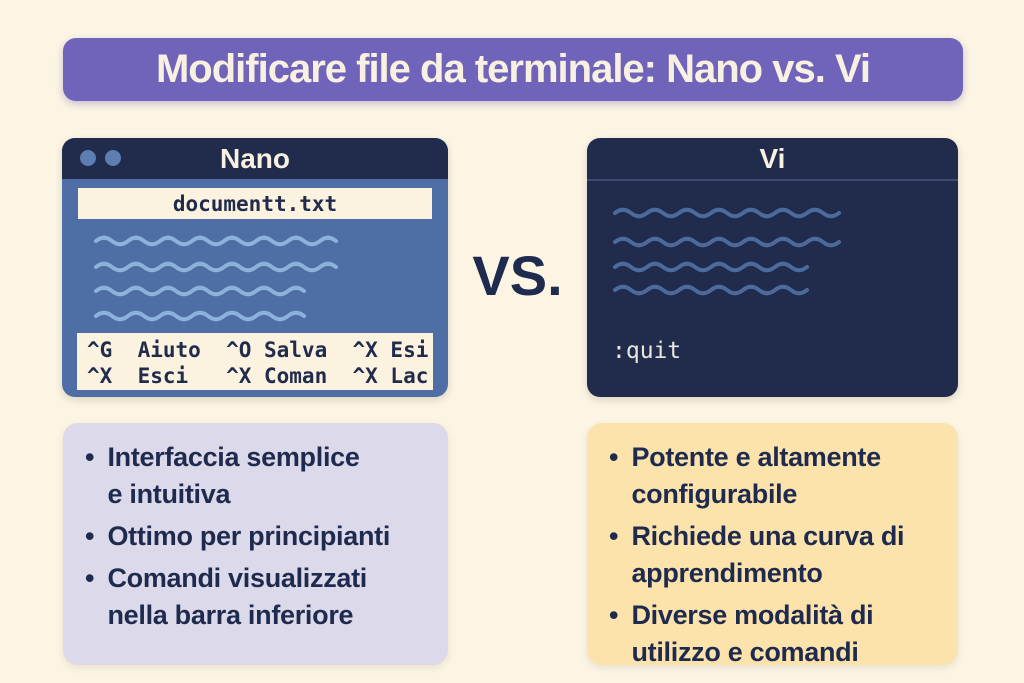 This screenshot has width=1024, height=683. I want to click on feature-text: Richiede una curva di apprendimento, so click(768, 554).